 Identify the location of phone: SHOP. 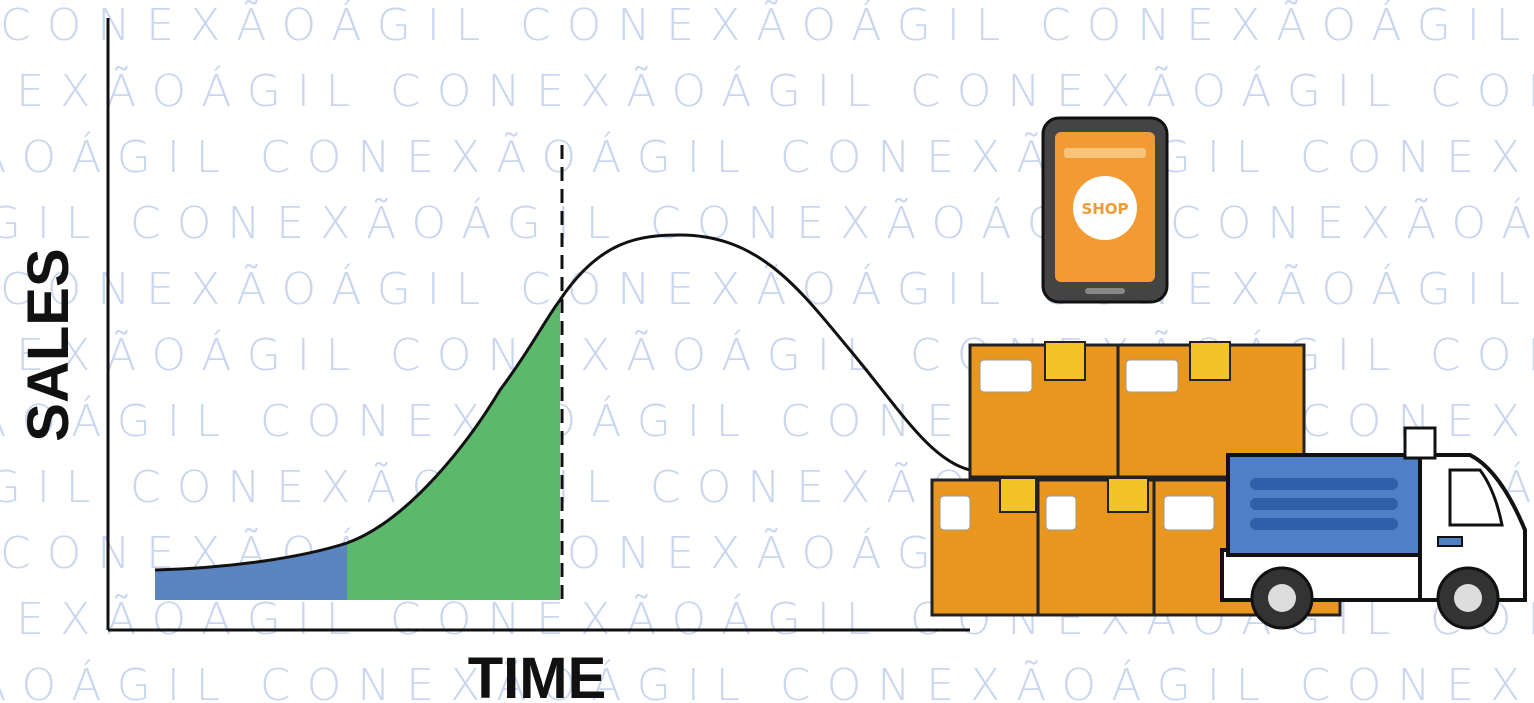
(1105, 210).